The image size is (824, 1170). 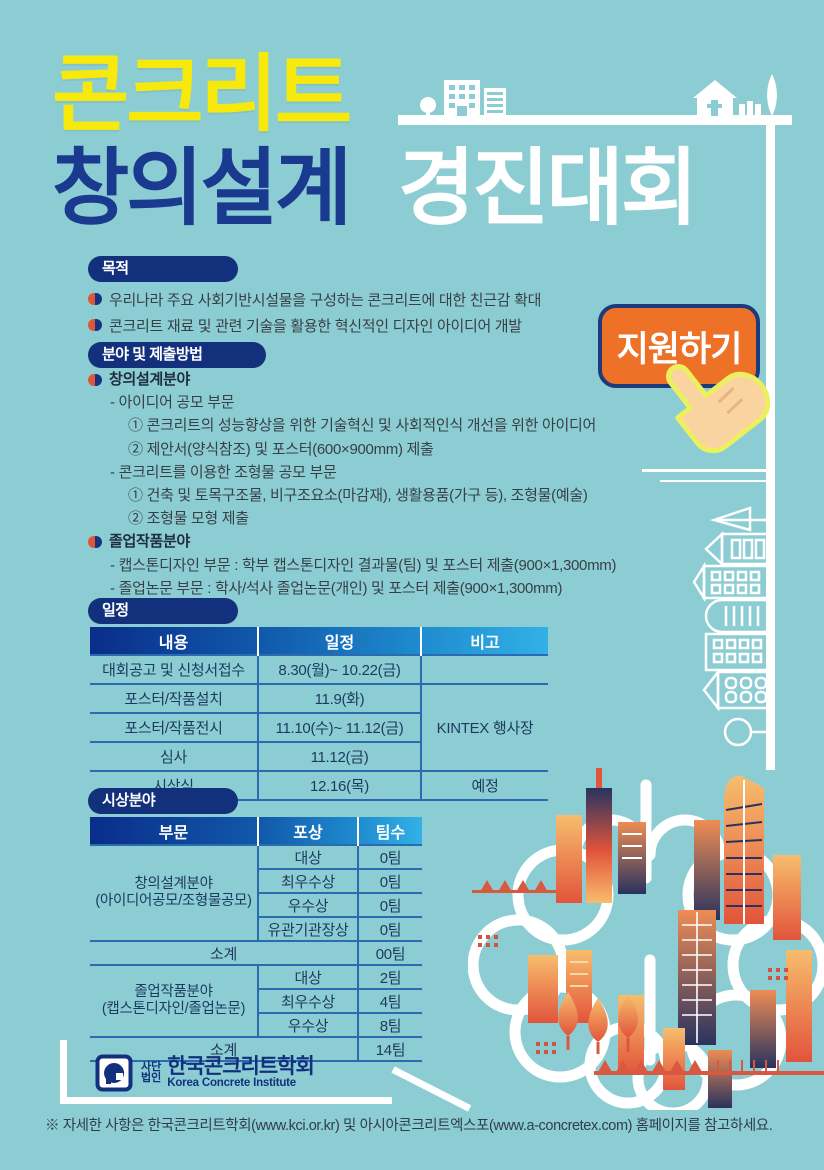 I want to click on purpose-item-text: 콘크리트 재료 및 관련 기술을 활용한 혁신적인 디자인 아이디어 개발, so click(x=315, y=326).